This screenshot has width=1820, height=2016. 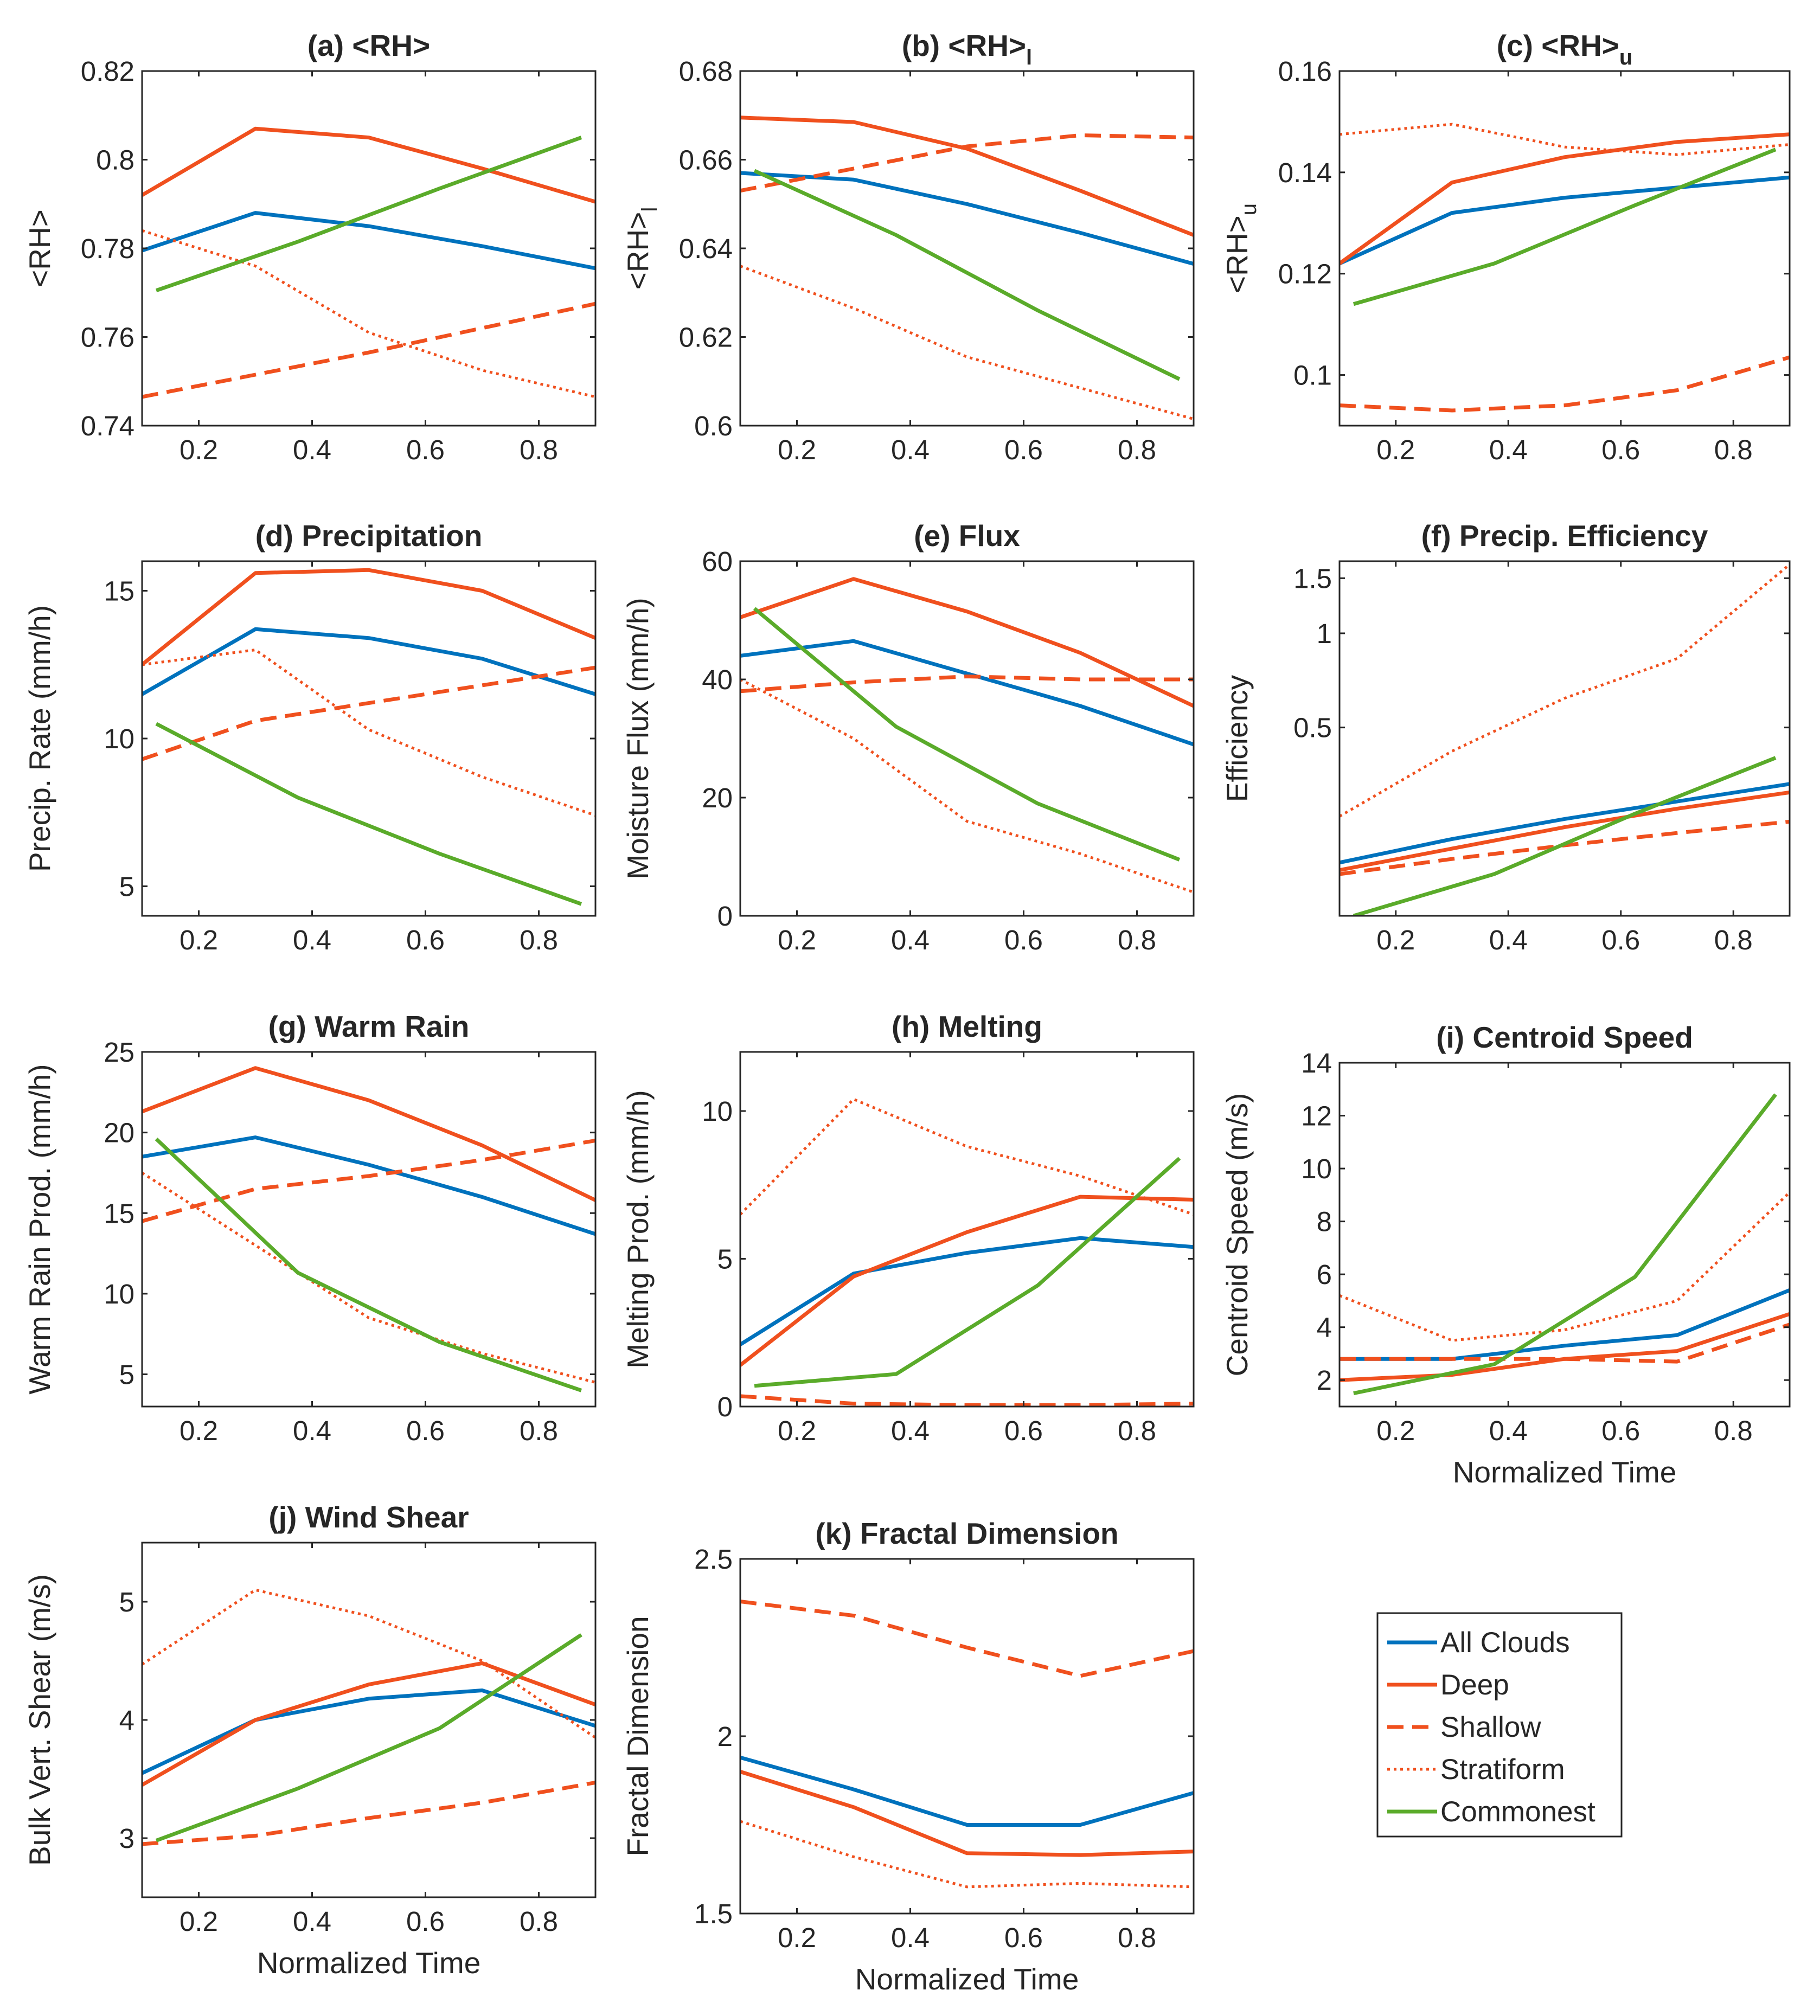 What do you see at coordinates (1518, 1812) in the screenshot?
I see `legend-label-common: Commonest` at bounding box center [1518, 1812].